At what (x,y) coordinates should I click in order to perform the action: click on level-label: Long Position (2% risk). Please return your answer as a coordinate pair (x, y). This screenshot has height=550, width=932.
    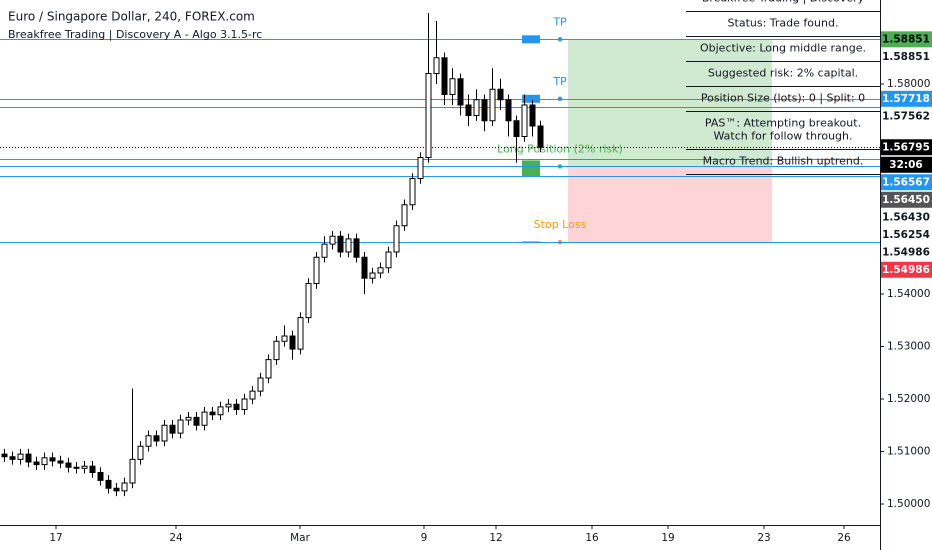
    Looking at the image, I should click on (560, 148).